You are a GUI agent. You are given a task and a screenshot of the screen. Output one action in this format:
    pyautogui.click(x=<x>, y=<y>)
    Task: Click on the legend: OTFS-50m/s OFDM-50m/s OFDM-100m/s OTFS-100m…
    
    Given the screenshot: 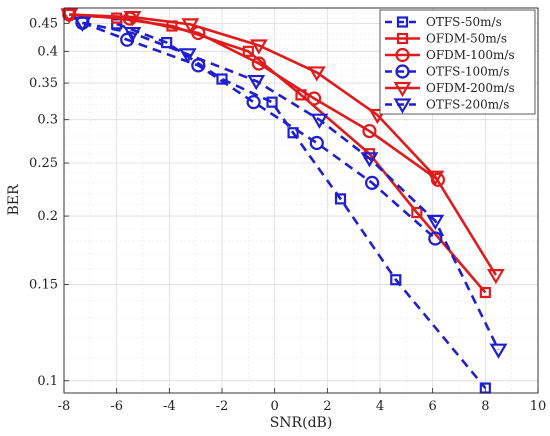 What is the action you would take?
    pyautogui.click(x=457, y=62)
    